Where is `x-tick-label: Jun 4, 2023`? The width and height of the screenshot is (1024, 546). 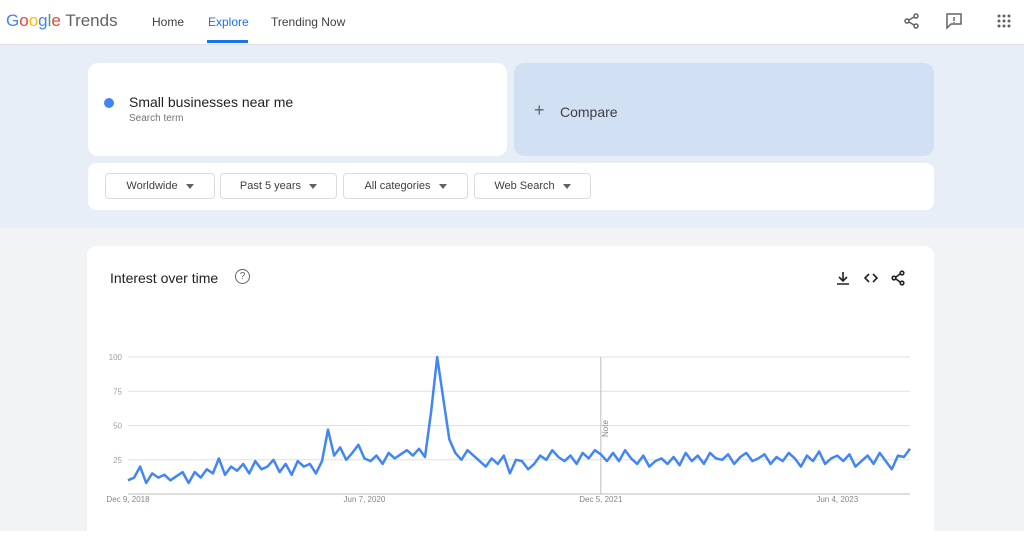 x-tick-label: Jun 4, 2023 is located at coordinates (837, 499).